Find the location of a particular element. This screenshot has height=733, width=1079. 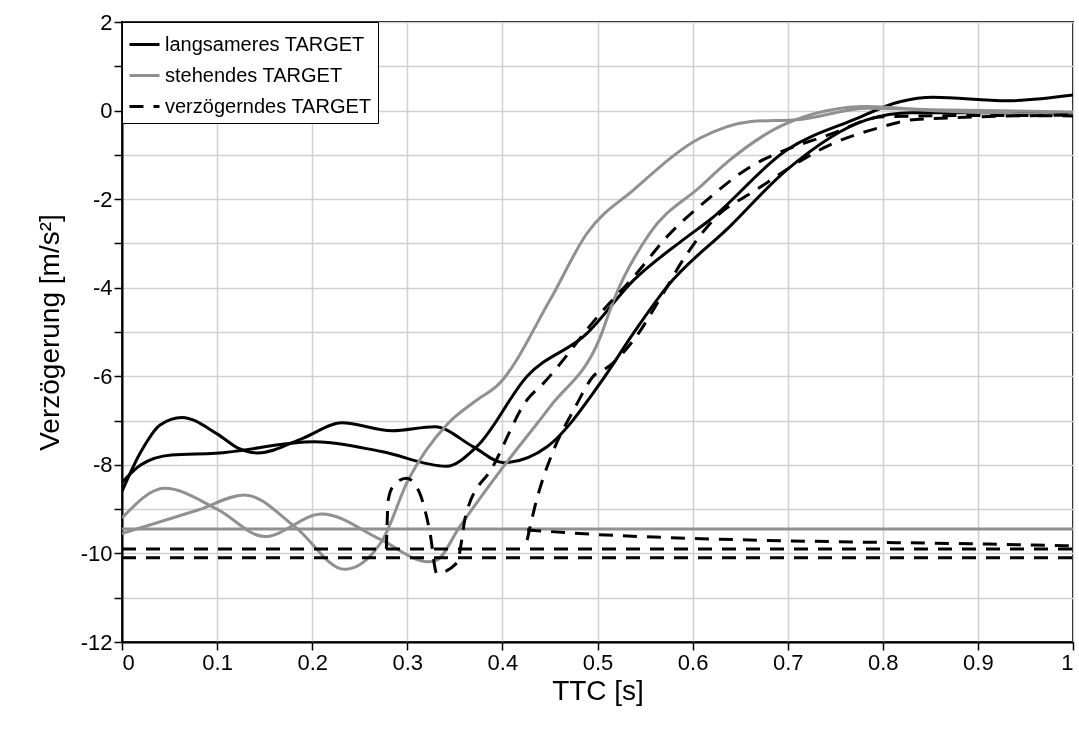

x-tick-label: 0.5 is located at coordinates (598, 662).